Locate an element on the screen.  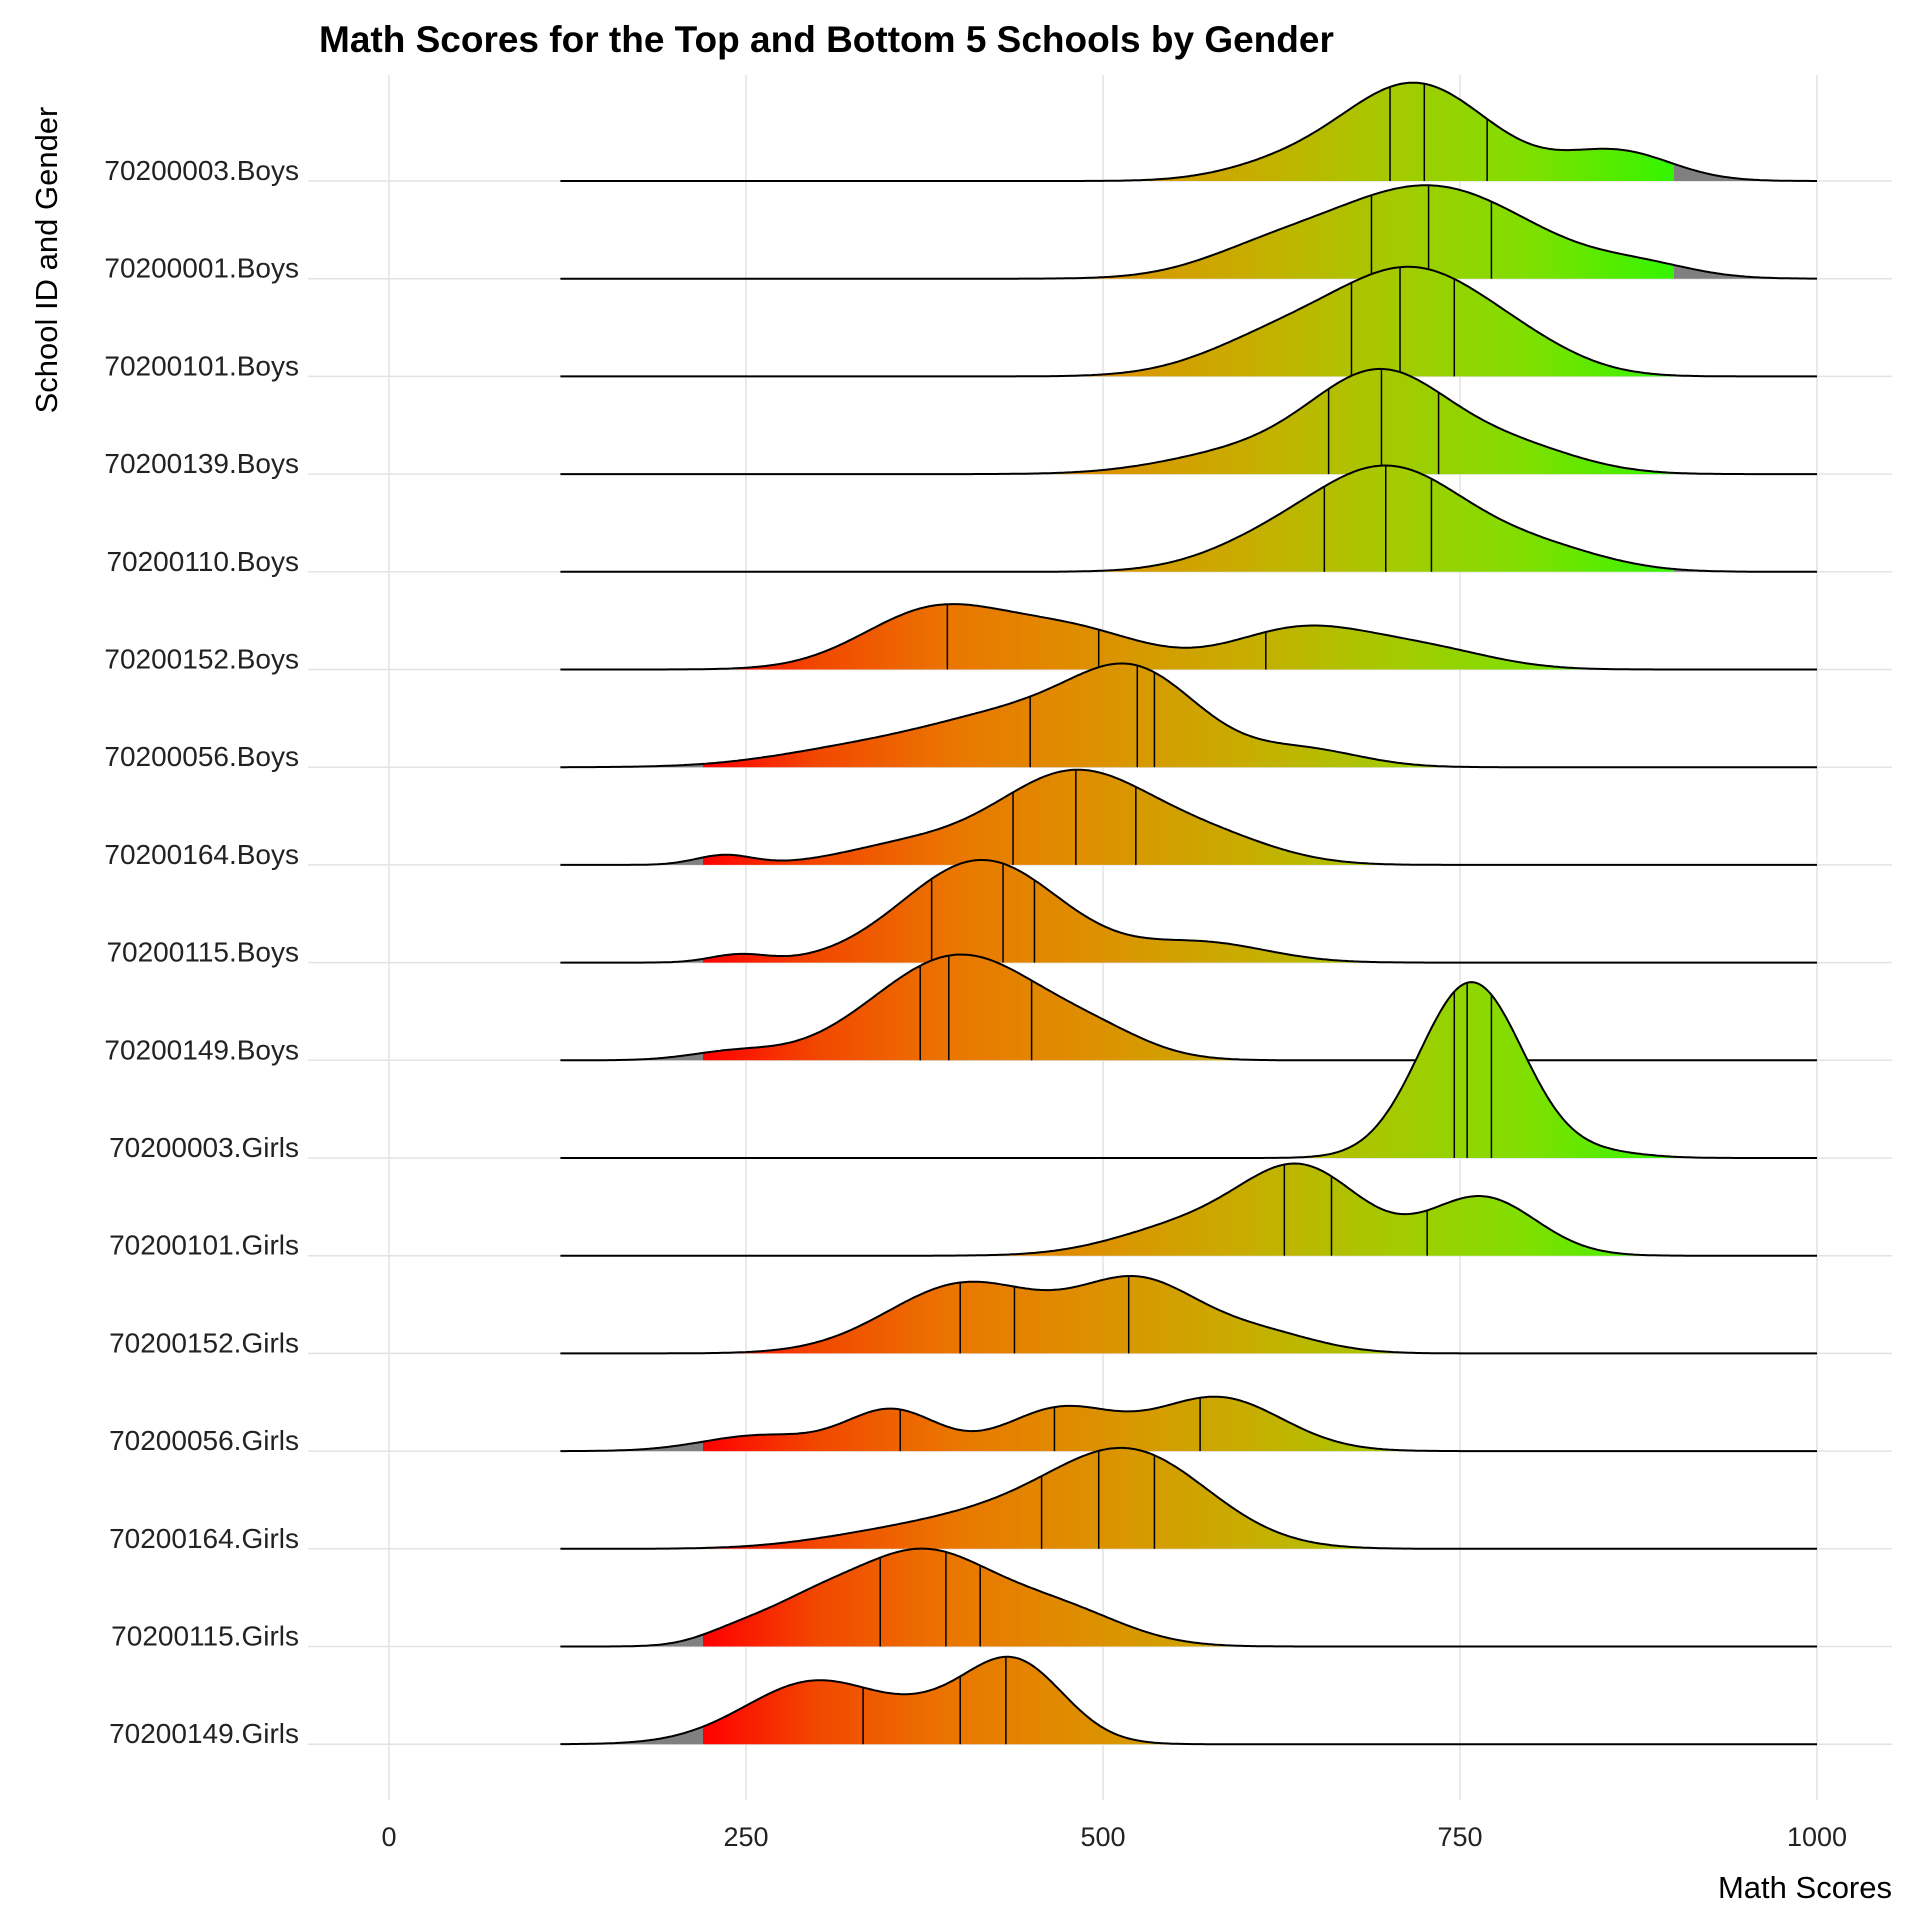
ridge-70200001.Boys is located at coordinates (1188, 232).